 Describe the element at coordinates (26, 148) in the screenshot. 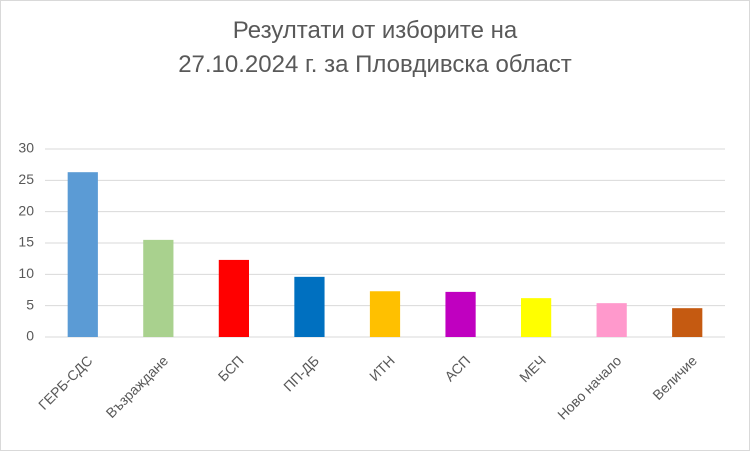

I see `y-tick-label: 30` at that location.